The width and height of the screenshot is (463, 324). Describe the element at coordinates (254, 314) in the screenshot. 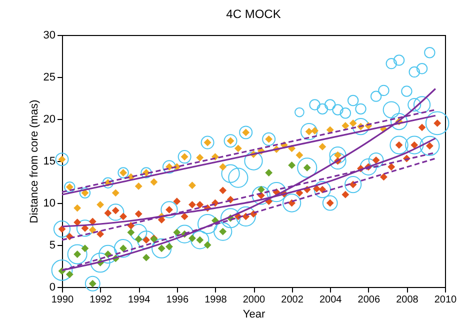

I see `x-axis-title: Year` at that location.